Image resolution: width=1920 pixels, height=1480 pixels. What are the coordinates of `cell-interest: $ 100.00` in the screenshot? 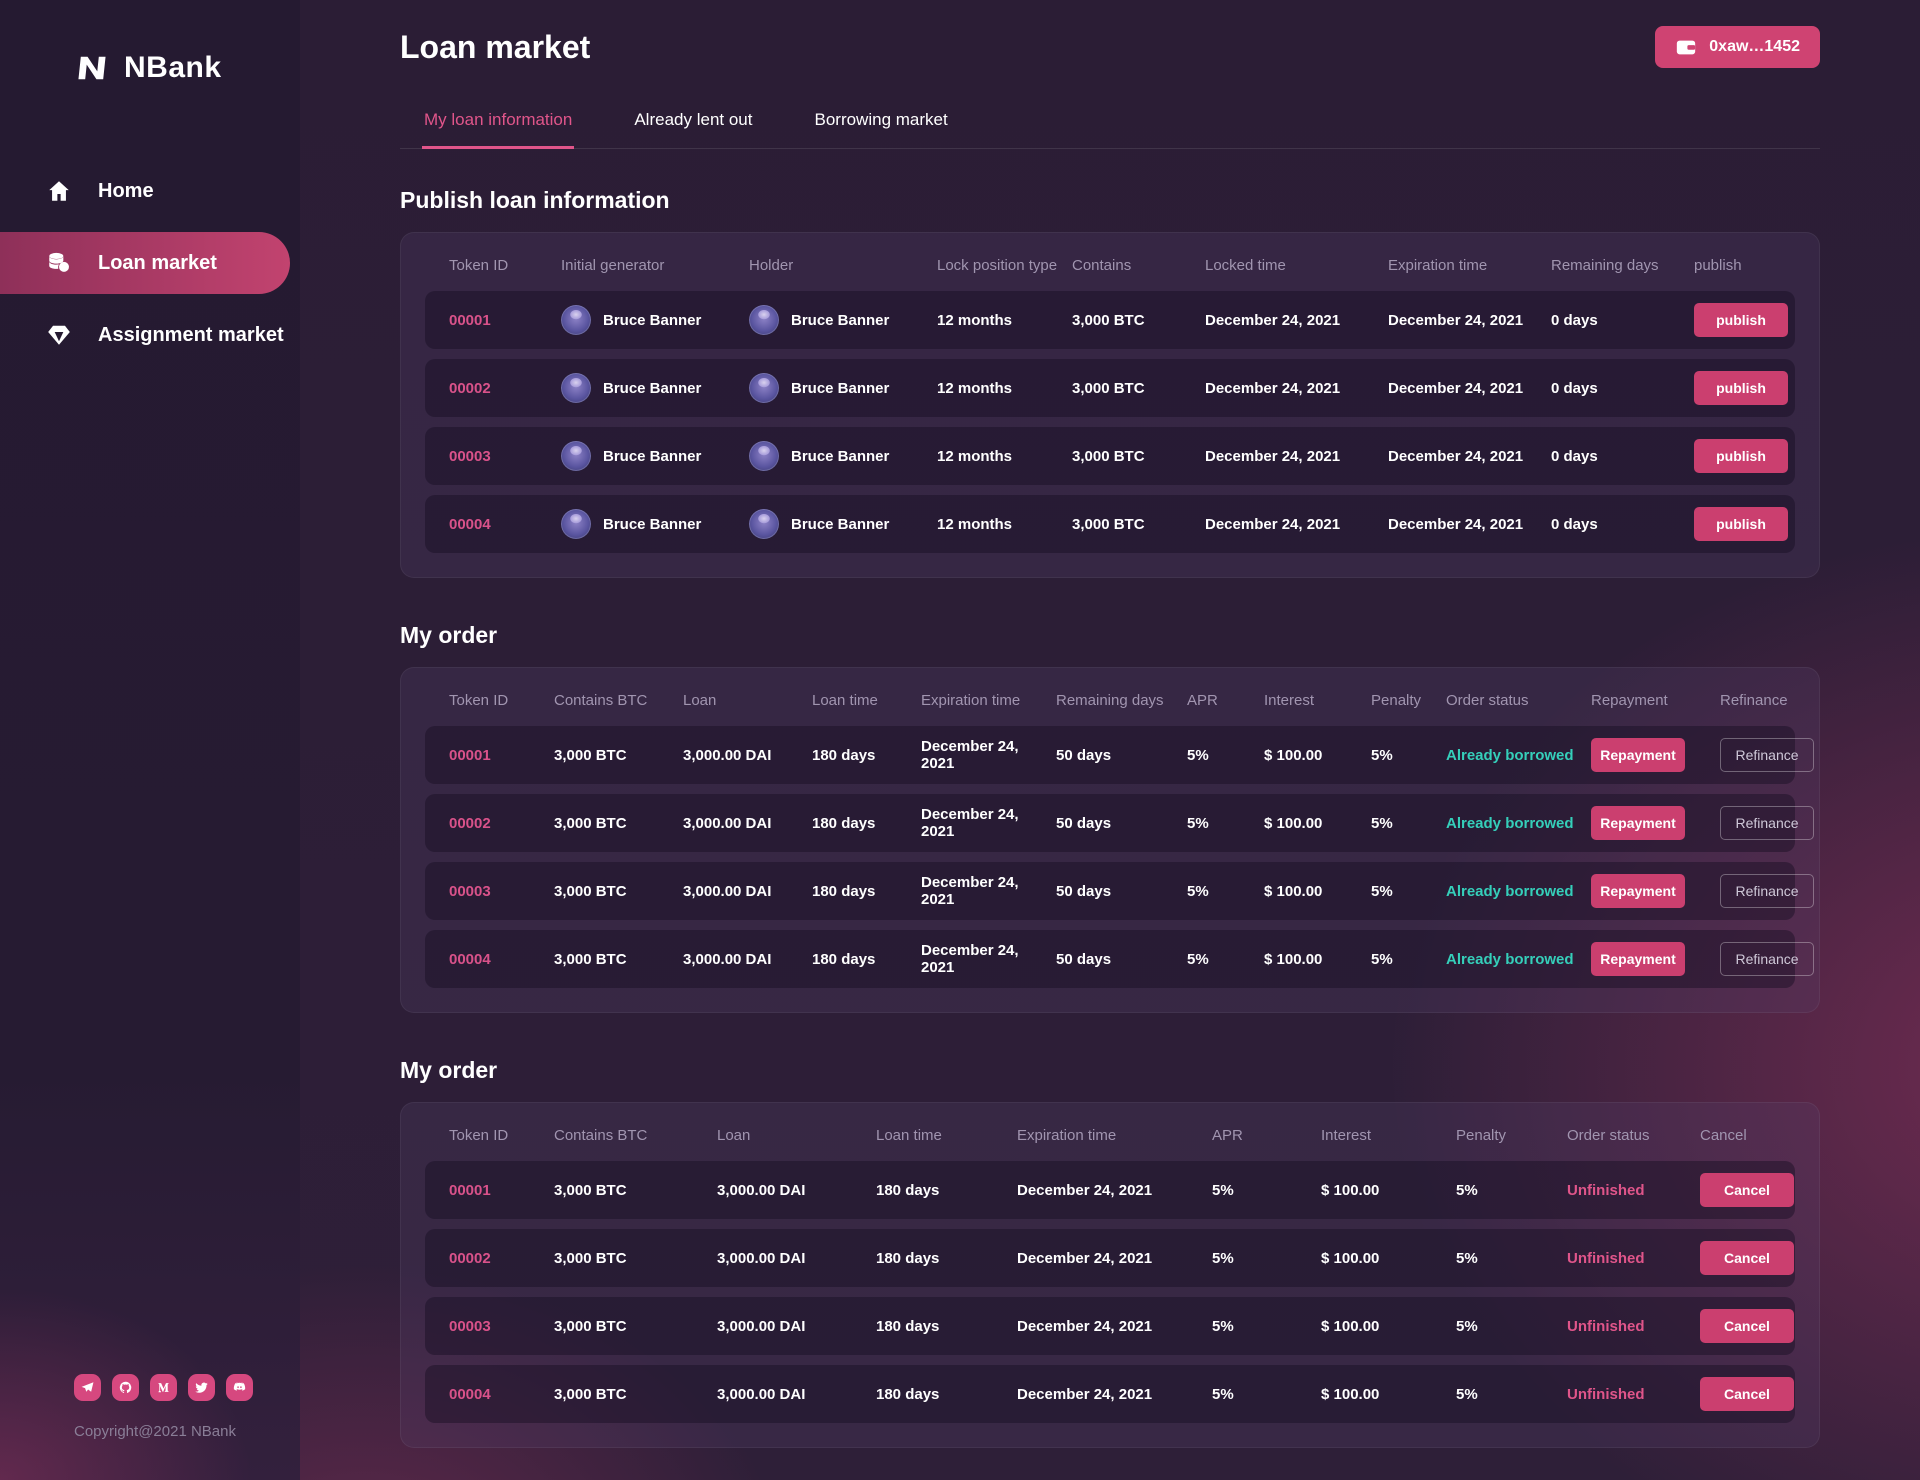 It's located at (1293, 823).